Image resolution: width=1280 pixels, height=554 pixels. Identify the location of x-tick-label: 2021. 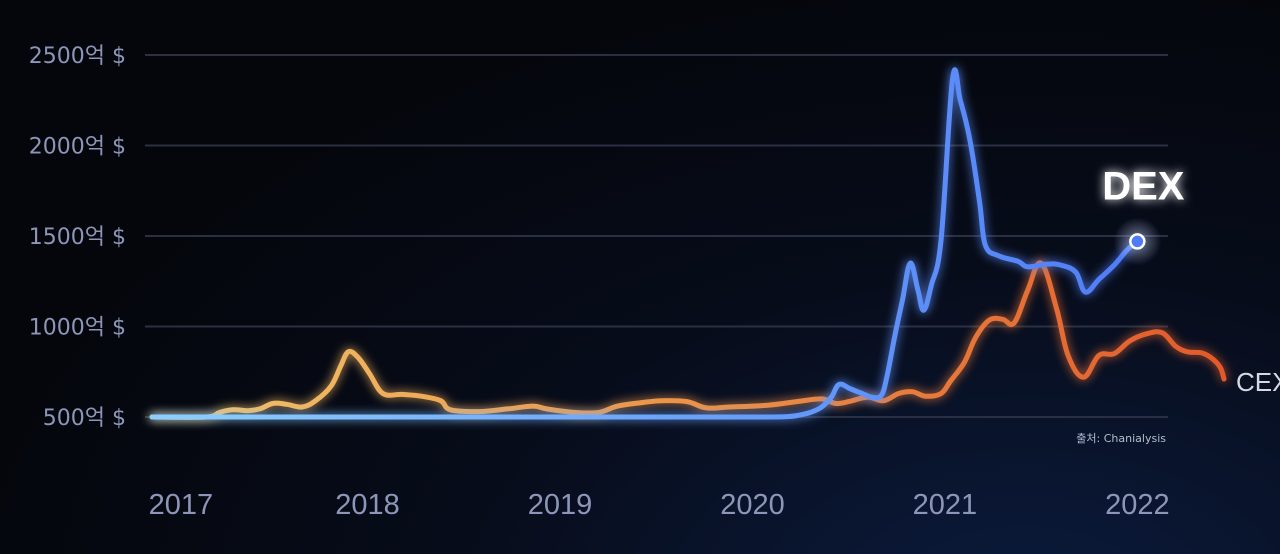
(945, 505).